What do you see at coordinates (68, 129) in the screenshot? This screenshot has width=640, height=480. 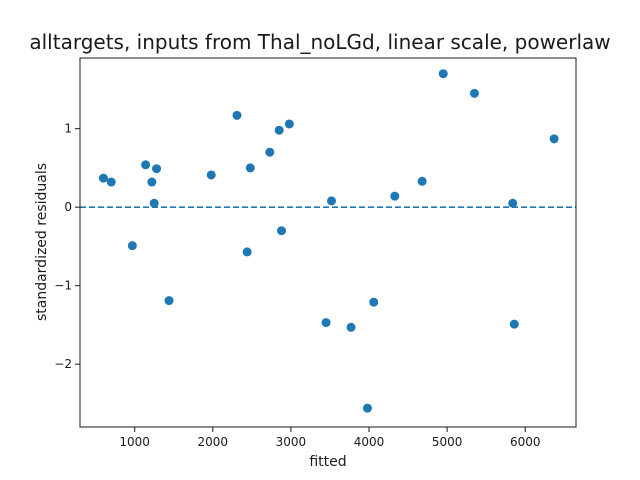 I see `y-tick-label: 1` at bounding box center [68, 129].